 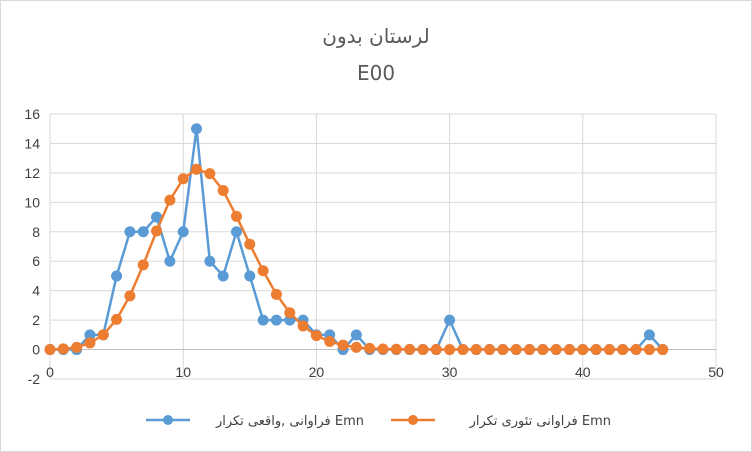 What do you see at coordinates (540, 421) in the screenshot?
I see `legend-label: فراوانی تئوری تکرار Emn` at bounding box center [540, 421].